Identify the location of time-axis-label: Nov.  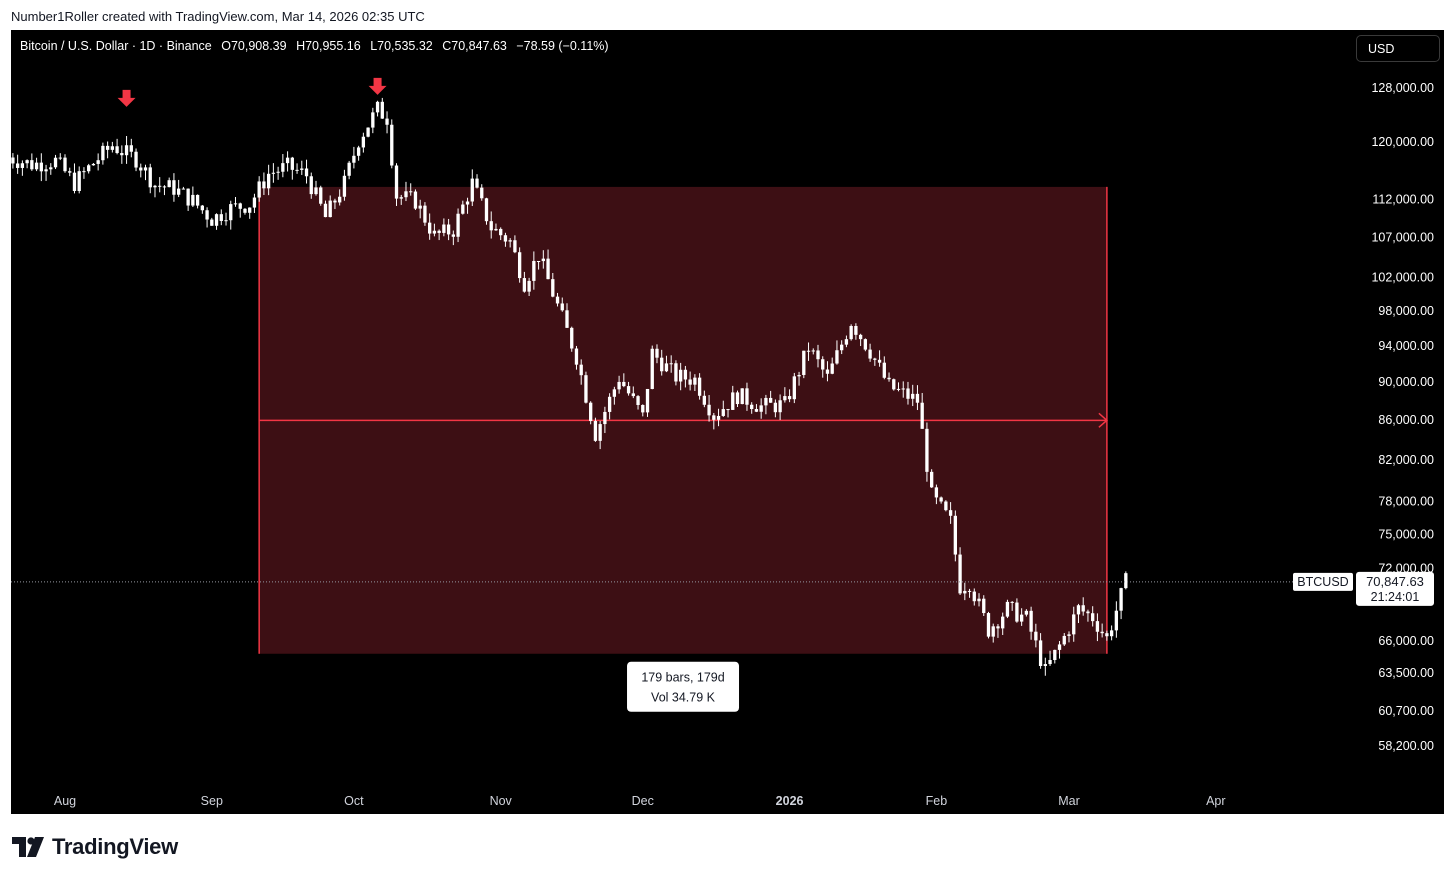
(501, 801).